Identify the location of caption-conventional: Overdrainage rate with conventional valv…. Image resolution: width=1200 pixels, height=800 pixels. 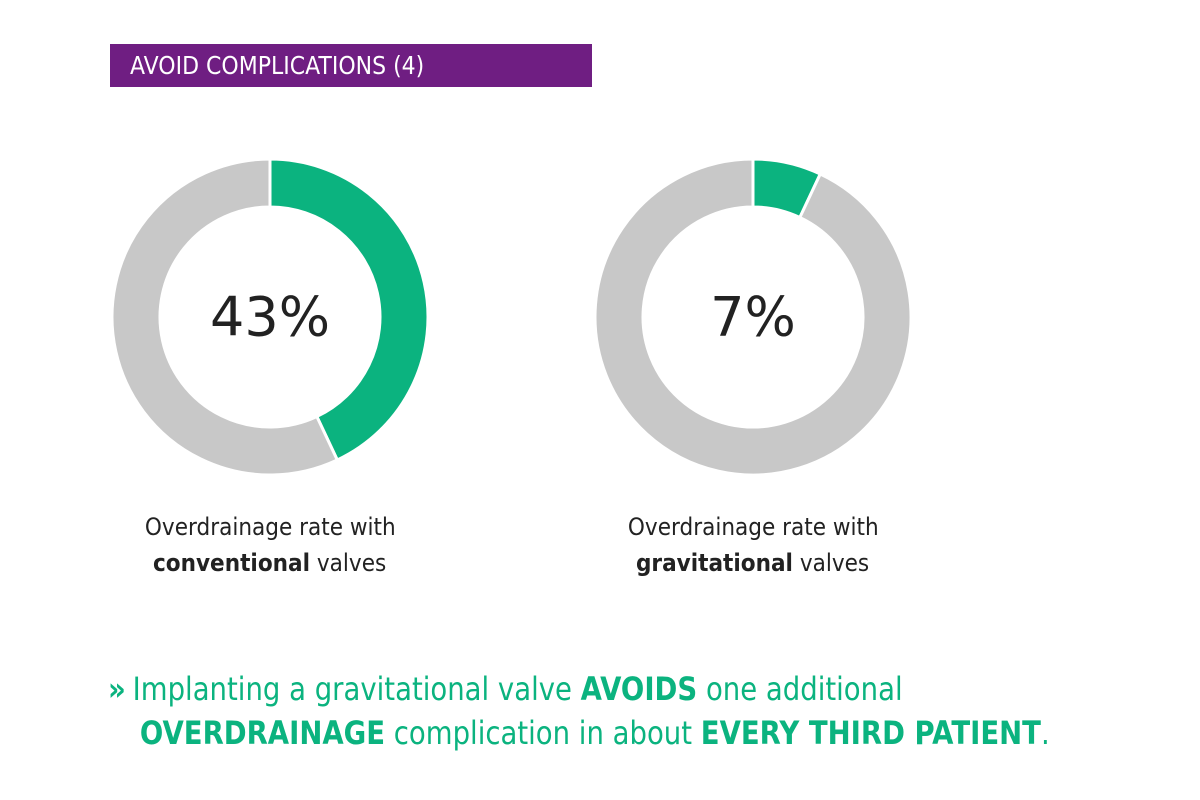
(270, 545).